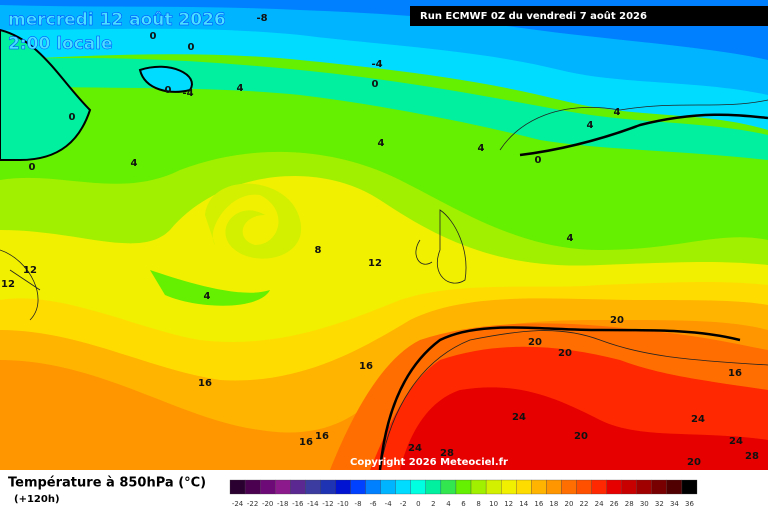  I want to click on run-banner, so click(589, 16).